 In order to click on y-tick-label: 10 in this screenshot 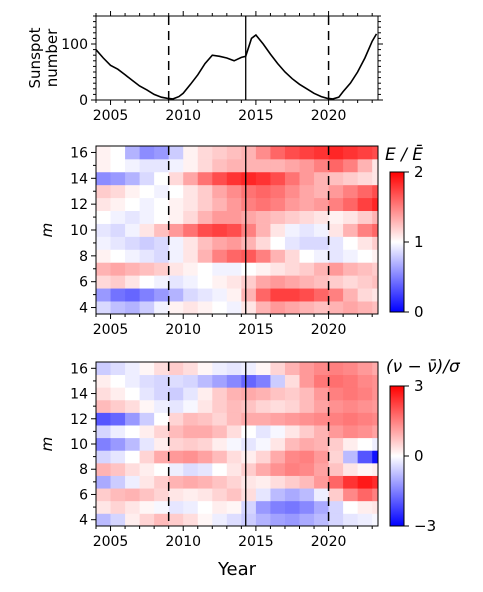, I will do `click(79, 231)`.